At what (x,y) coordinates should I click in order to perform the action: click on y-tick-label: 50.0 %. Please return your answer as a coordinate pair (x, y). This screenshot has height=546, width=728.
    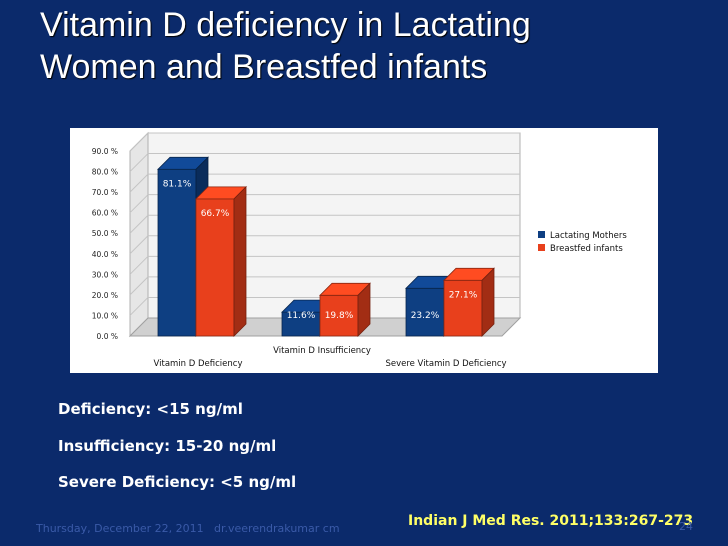
    Looking at the image, I should click on (105, 233).